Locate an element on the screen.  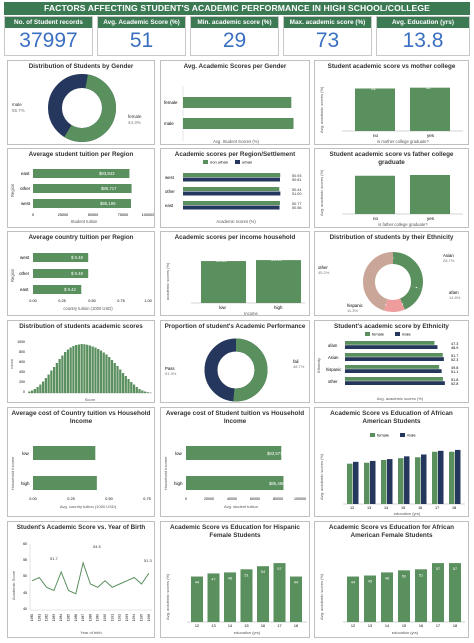
axis-label-y: Avg. academic scores (%) is located at coordinates (321, 109).